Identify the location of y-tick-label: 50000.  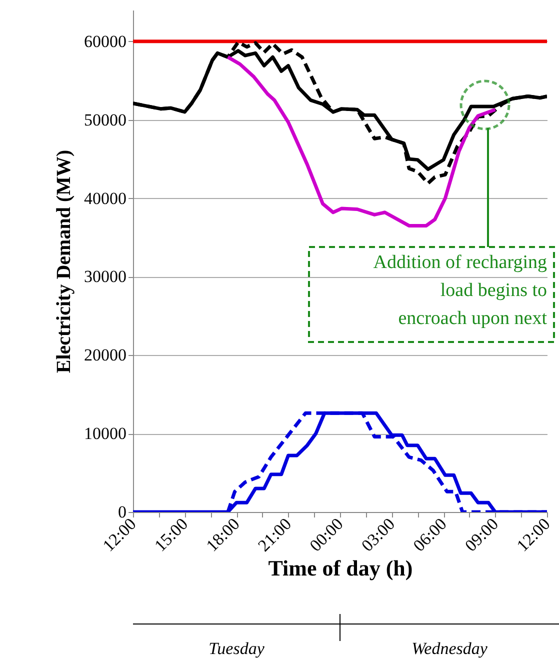
(105, 120).